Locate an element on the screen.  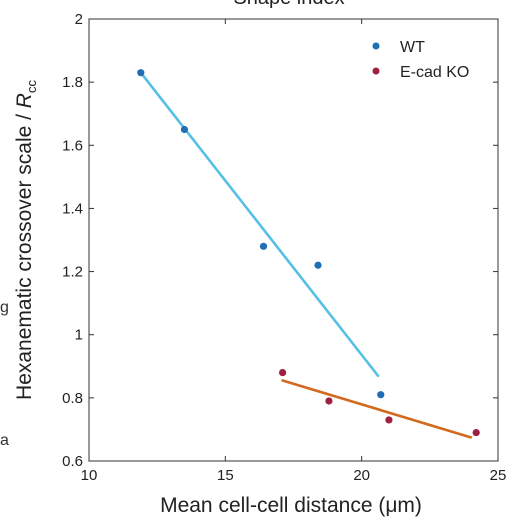
x-tick-label-10: 10 is located at coordinates (89, 475).